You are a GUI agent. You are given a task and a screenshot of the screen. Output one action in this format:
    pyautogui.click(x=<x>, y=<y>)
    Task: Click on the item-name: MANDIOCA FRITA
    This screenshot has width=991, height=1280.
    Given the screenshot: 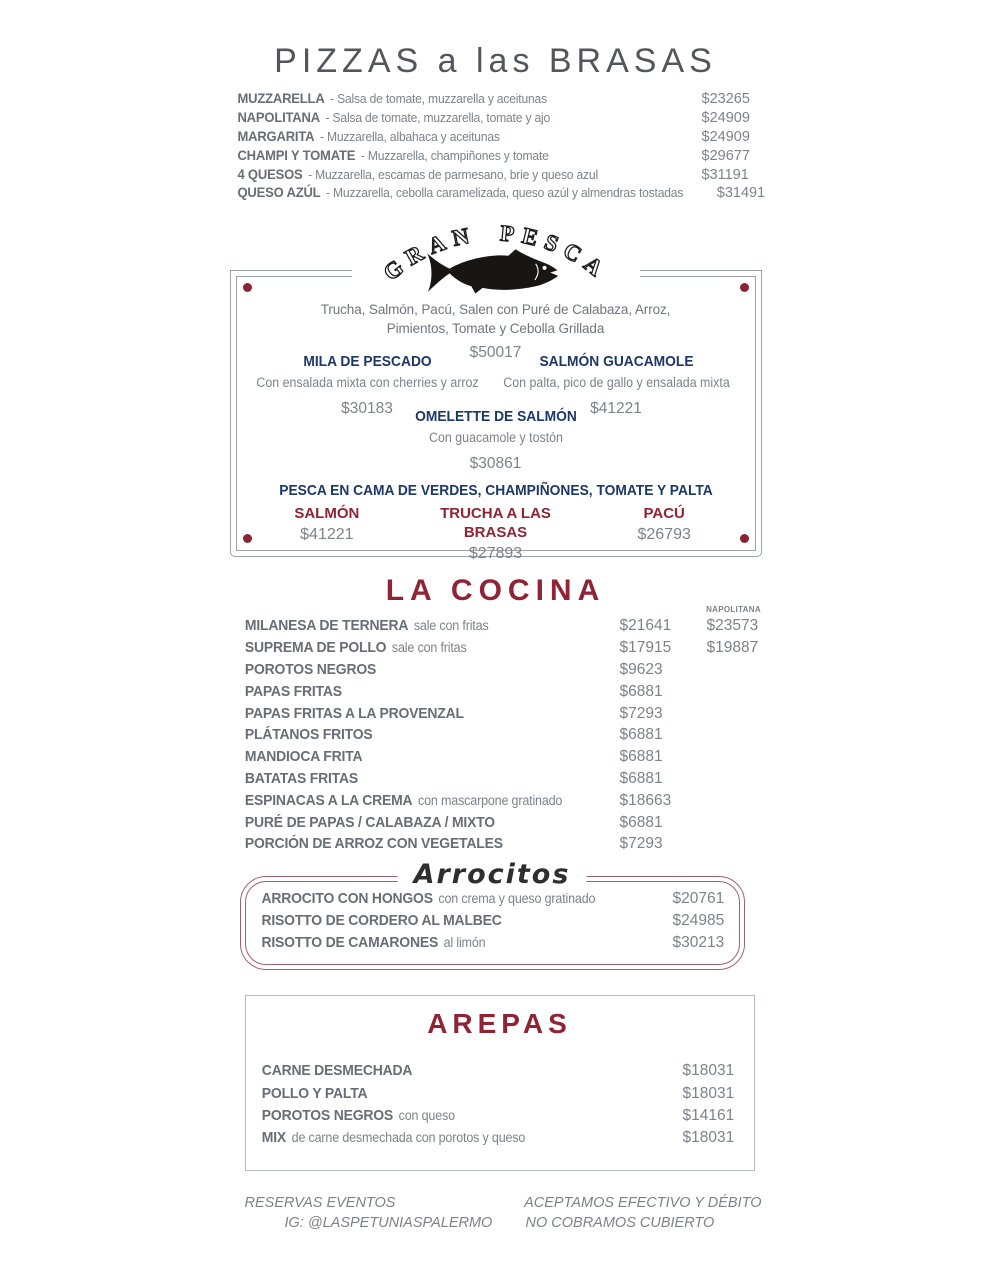 What is the action you would take?
    pyautogui.click(x=303, y=757)
    